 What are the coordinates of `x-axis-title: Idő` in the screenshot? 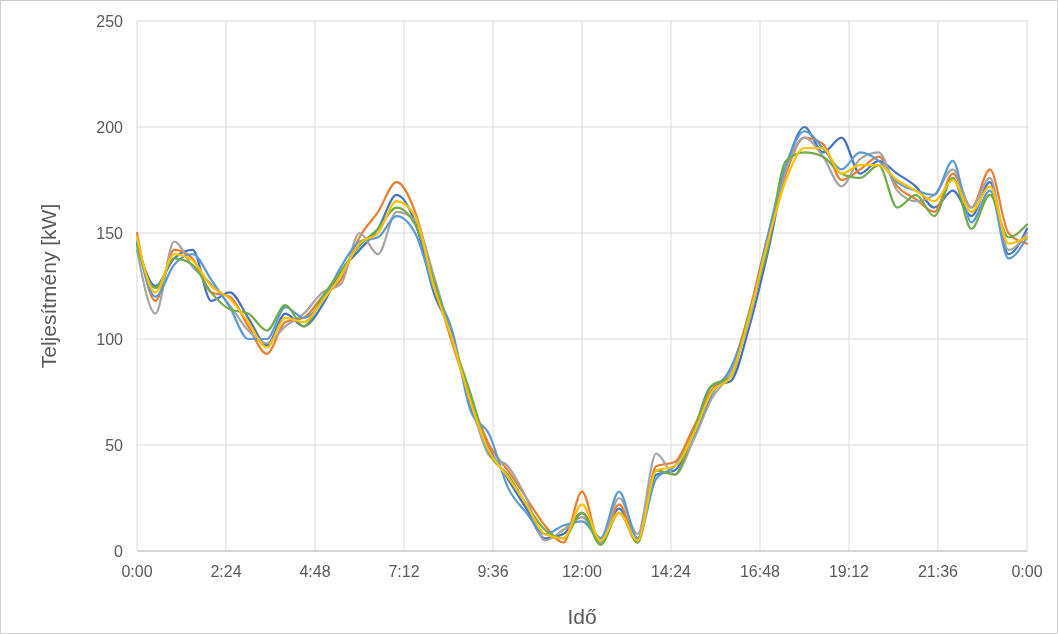 It's located at (582, 616).